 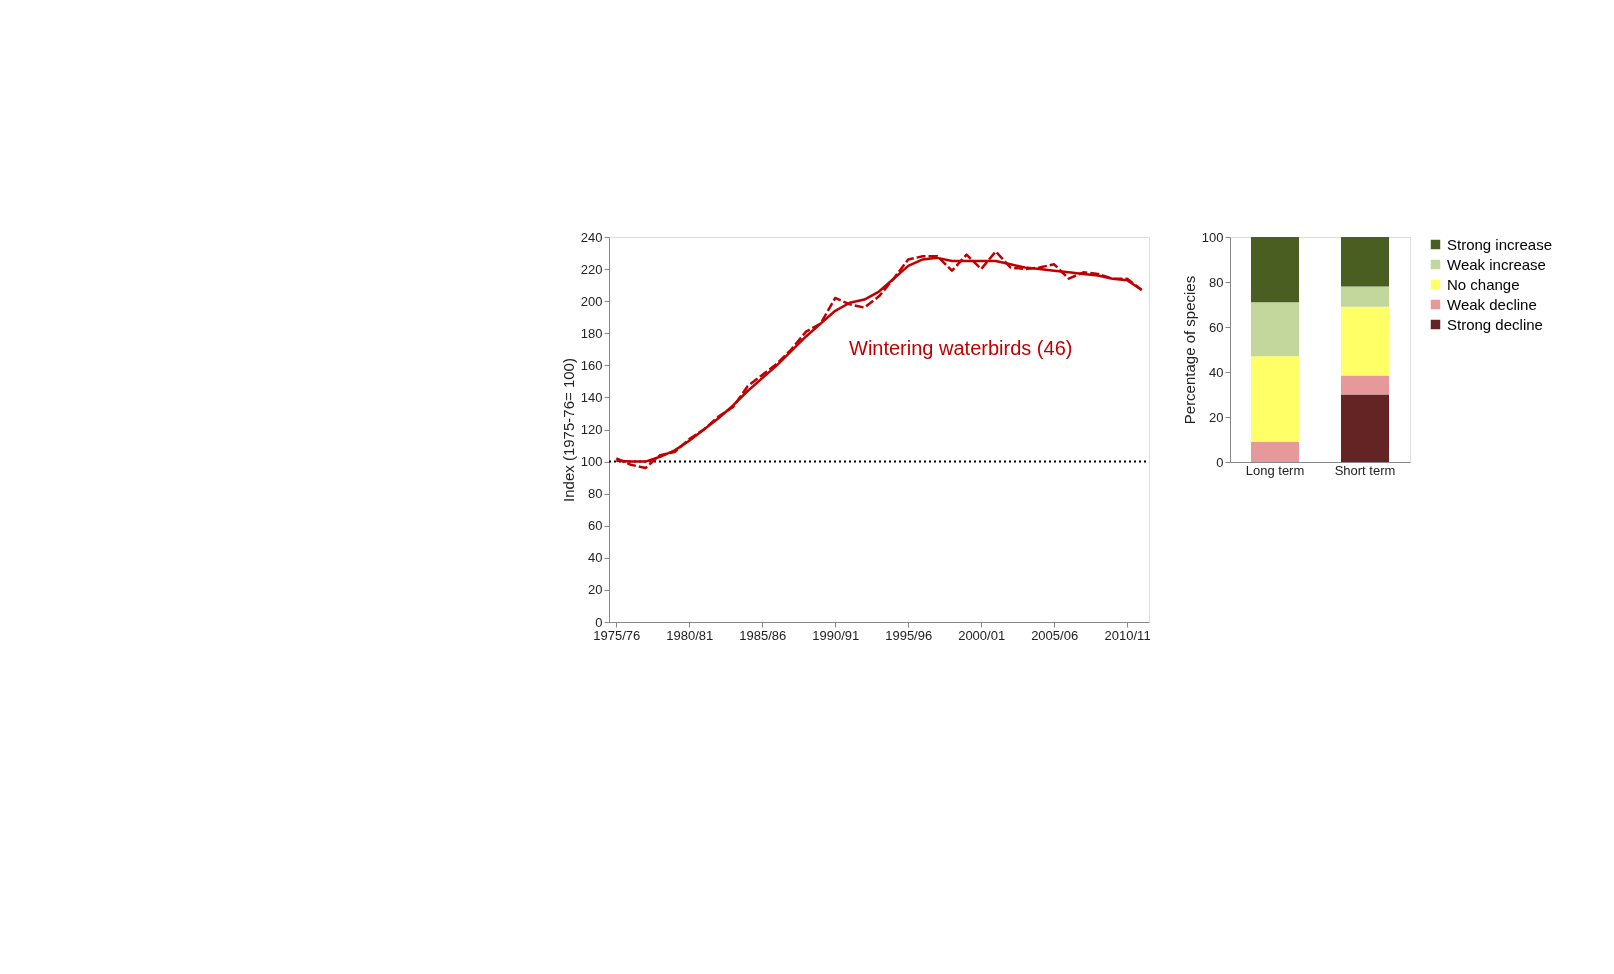 What do you see at coordinates (591, 333) in the screenshot?
I see `y-tick-label: 180` at bounding box center [591, 333].